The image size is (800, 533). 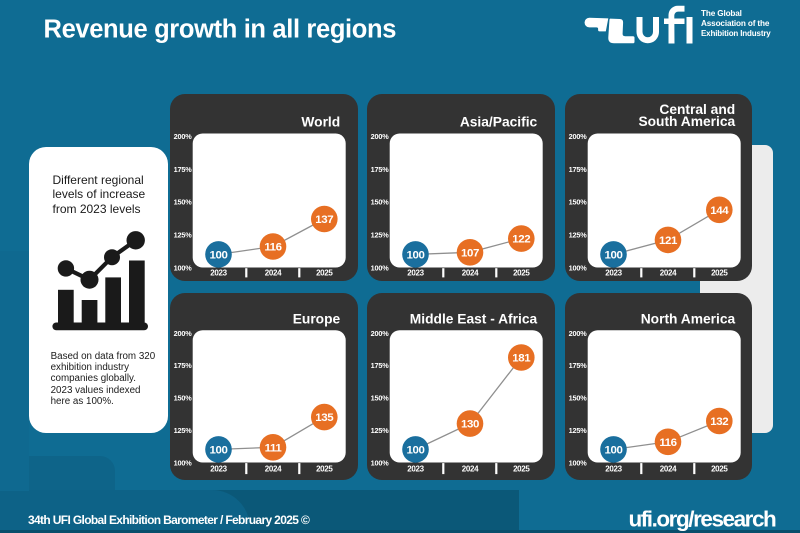 What do you see at coordinates (686, 121) in the screenshot?
I see `svg-text: South America` at bounding box center [686, 121].